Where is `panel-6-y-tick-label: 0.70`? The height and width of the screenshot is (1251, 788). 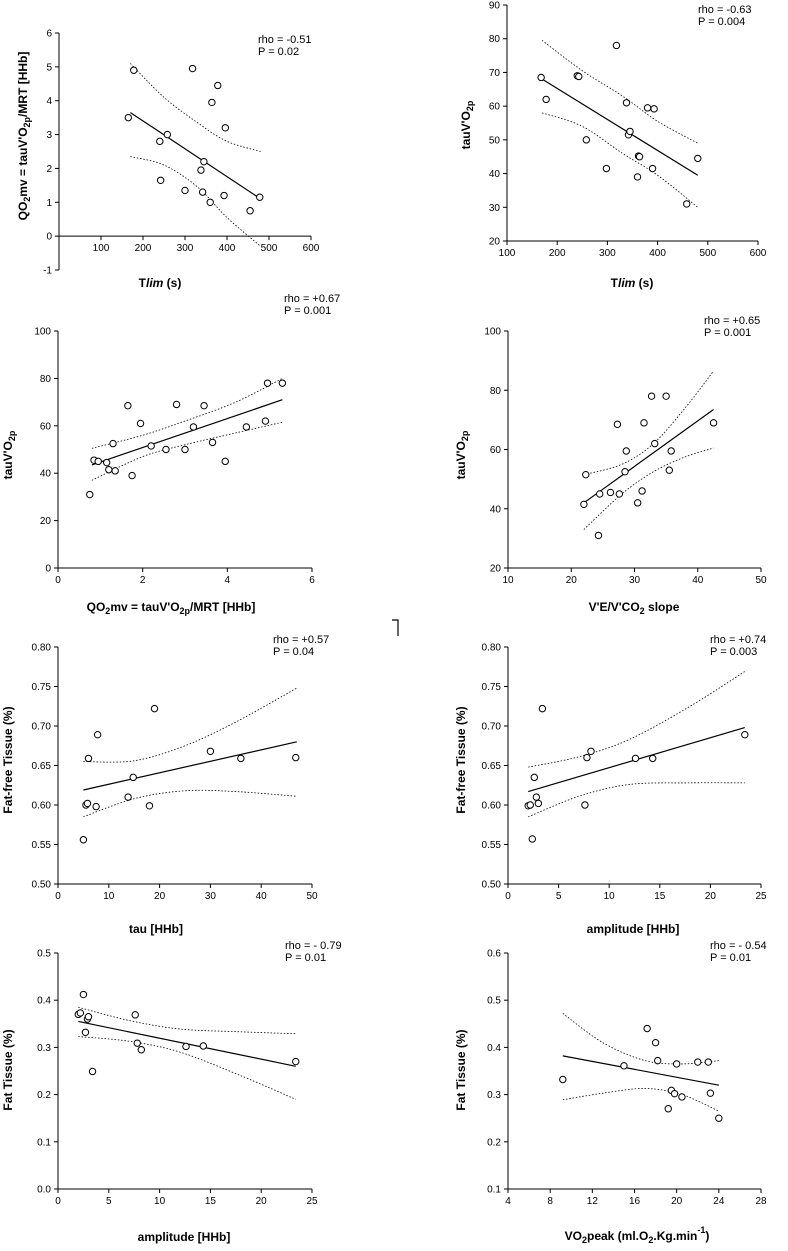 panel-6-y-tick-label: 0.70 is located at coordinates (492, 727).